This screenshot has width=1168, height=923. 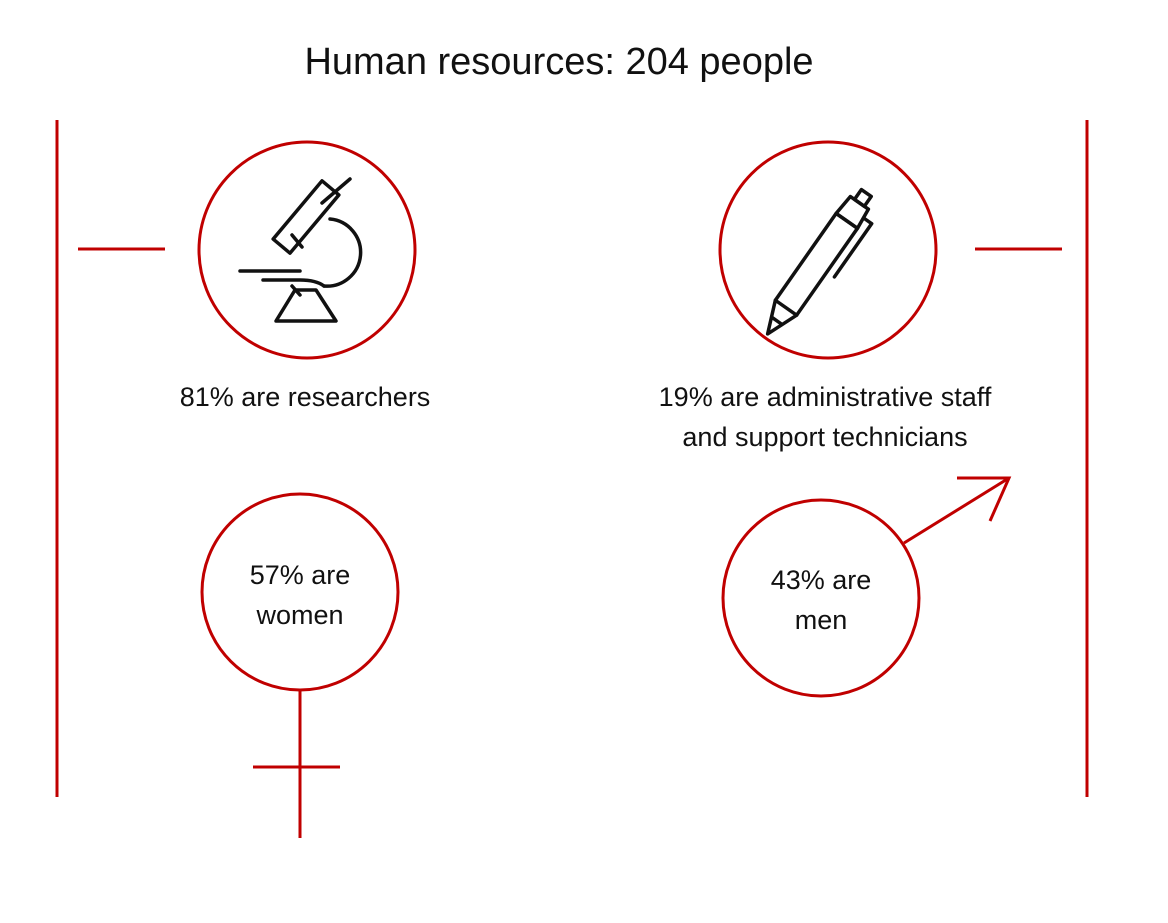 I want to click on women-label-line2: women, so click(x=300, y=615).